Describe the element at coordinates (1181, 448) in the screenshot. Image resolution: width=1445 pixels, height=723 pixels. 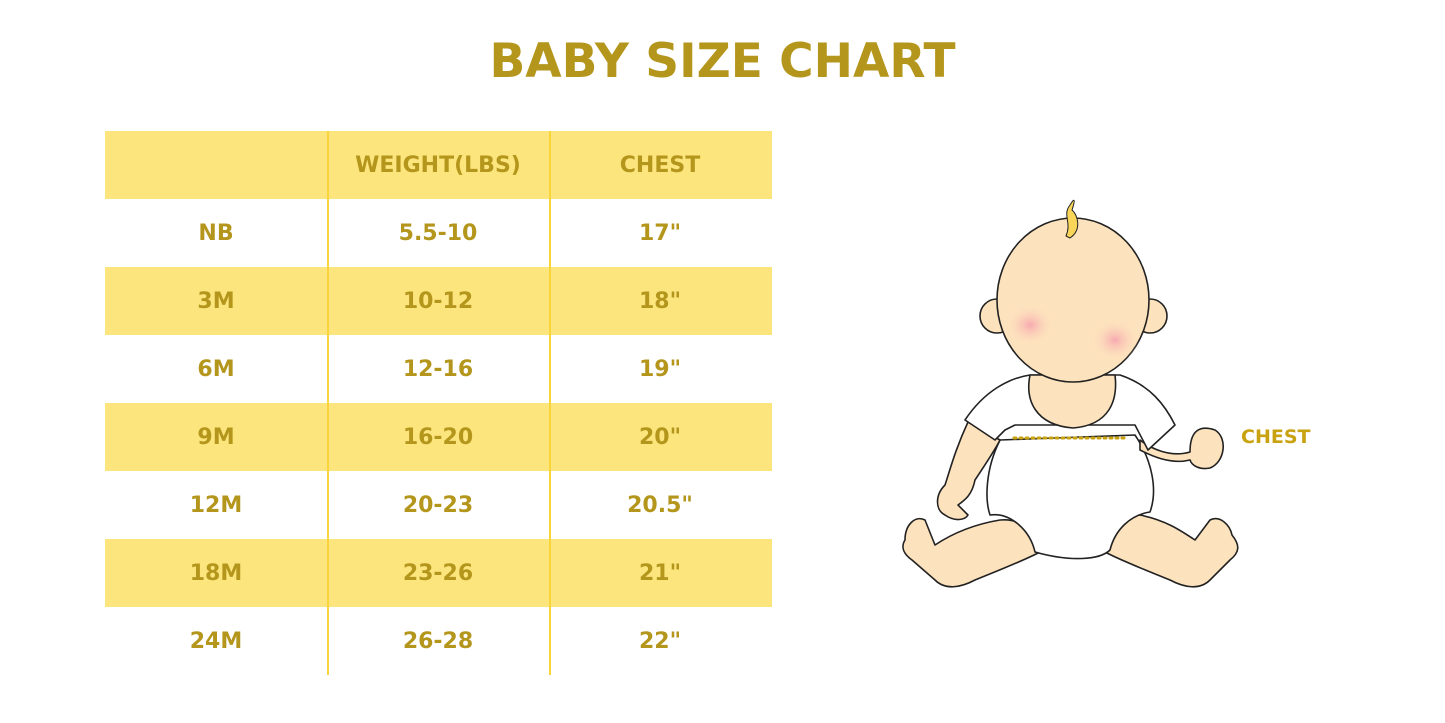
I see `right-arm` at that location.